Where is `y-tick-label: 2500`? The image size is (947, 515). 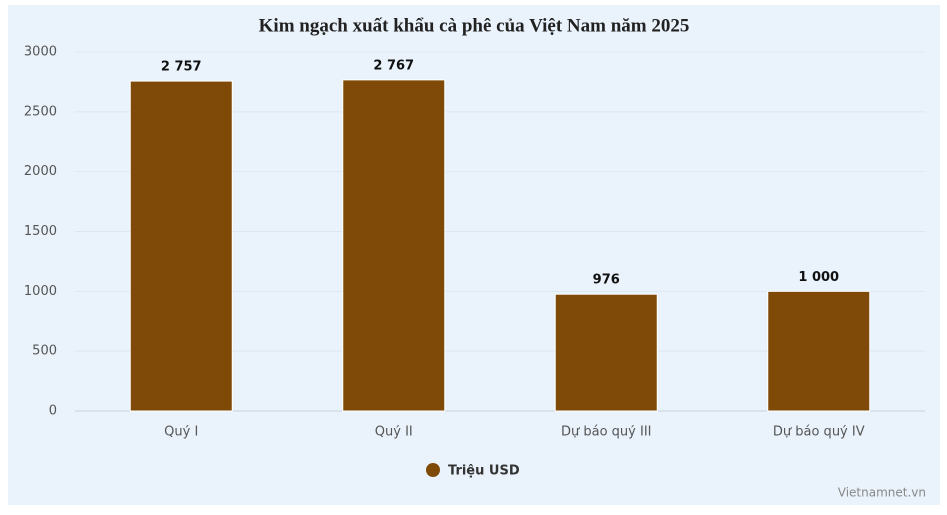 y-tick-label: 2500 is located at coordinates (40, 111).